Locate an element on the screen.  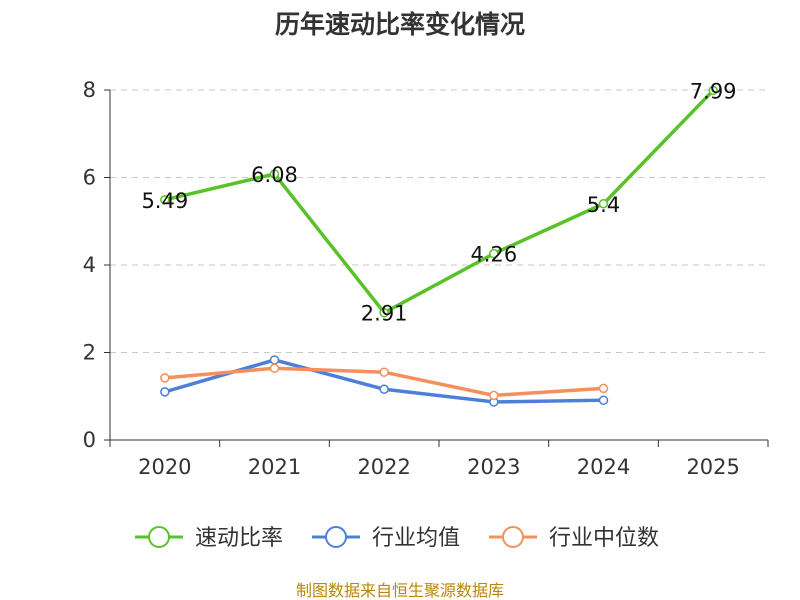
data-label: 7.99 is located at coordinates (713, 91).